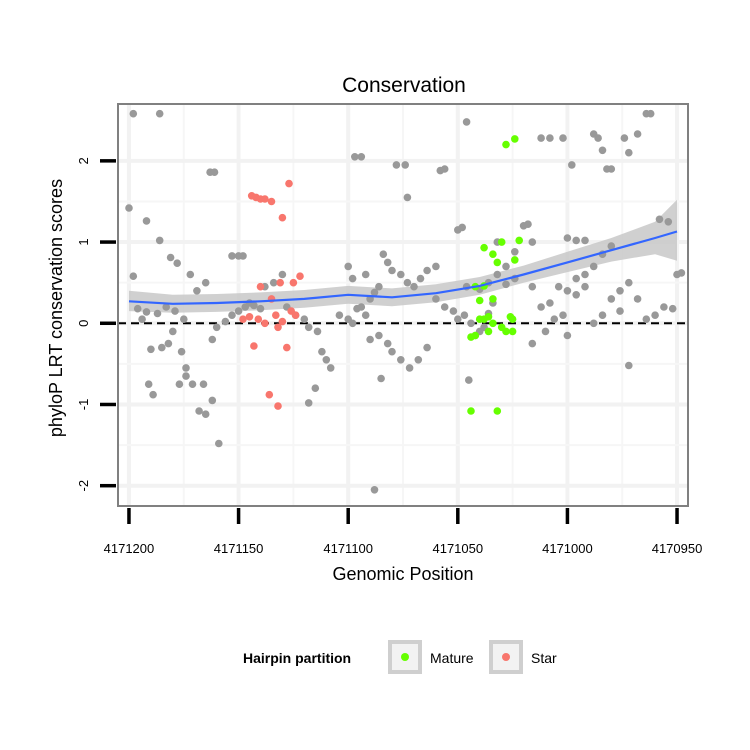 The height and width of the screenshot is (750, 750). Describe the element at coordinates (452, 658) in the screenshot. I see `legend-label-mature: Mature` at that location.